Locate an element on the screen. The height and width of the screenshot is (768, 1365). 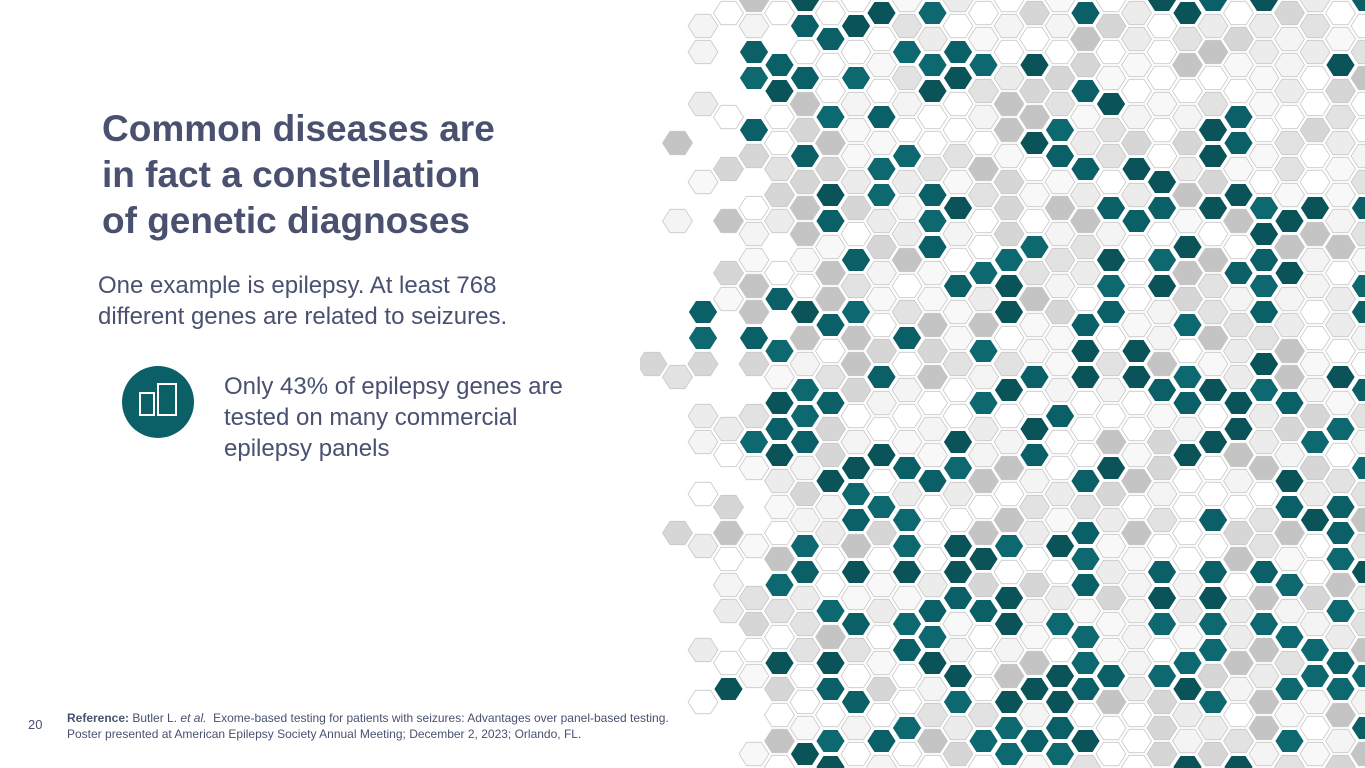
subtitle-line: One example is epilepsy. At least 768 is located at coordinates (297, 285).